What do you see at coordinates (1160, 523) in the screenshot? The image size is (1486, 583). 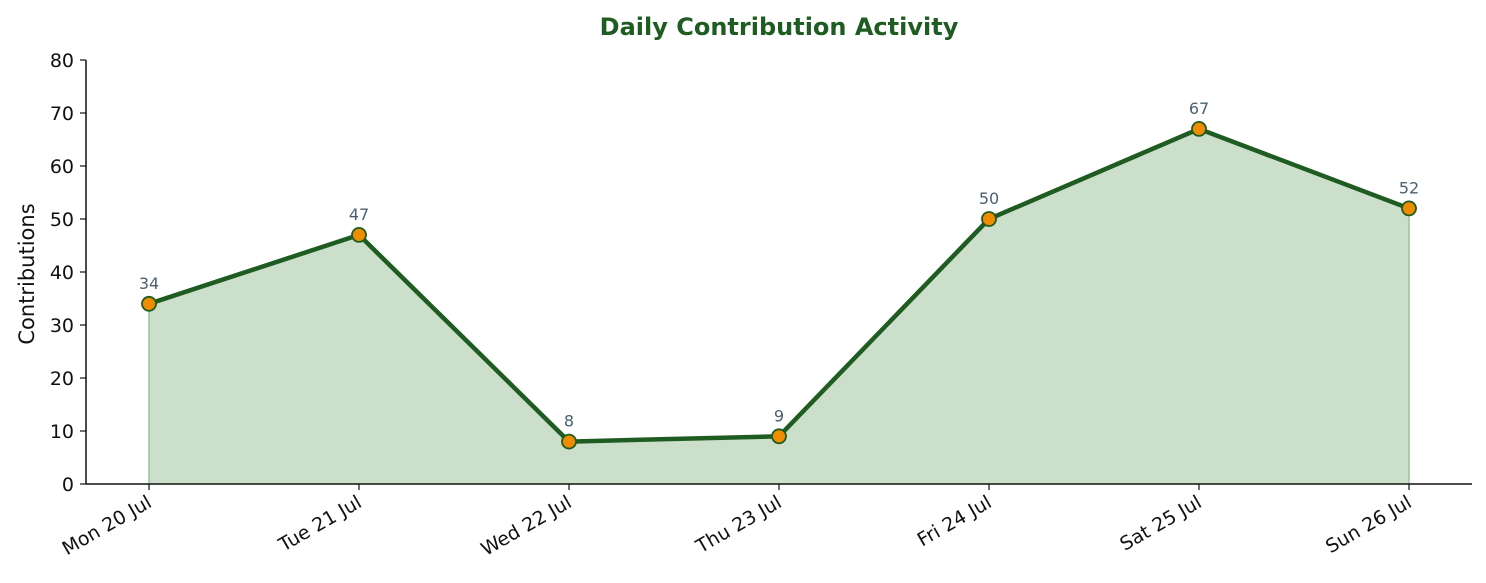 I see `x-tick-label: Sat 25 Jul` at bounding box center [1160, 523].